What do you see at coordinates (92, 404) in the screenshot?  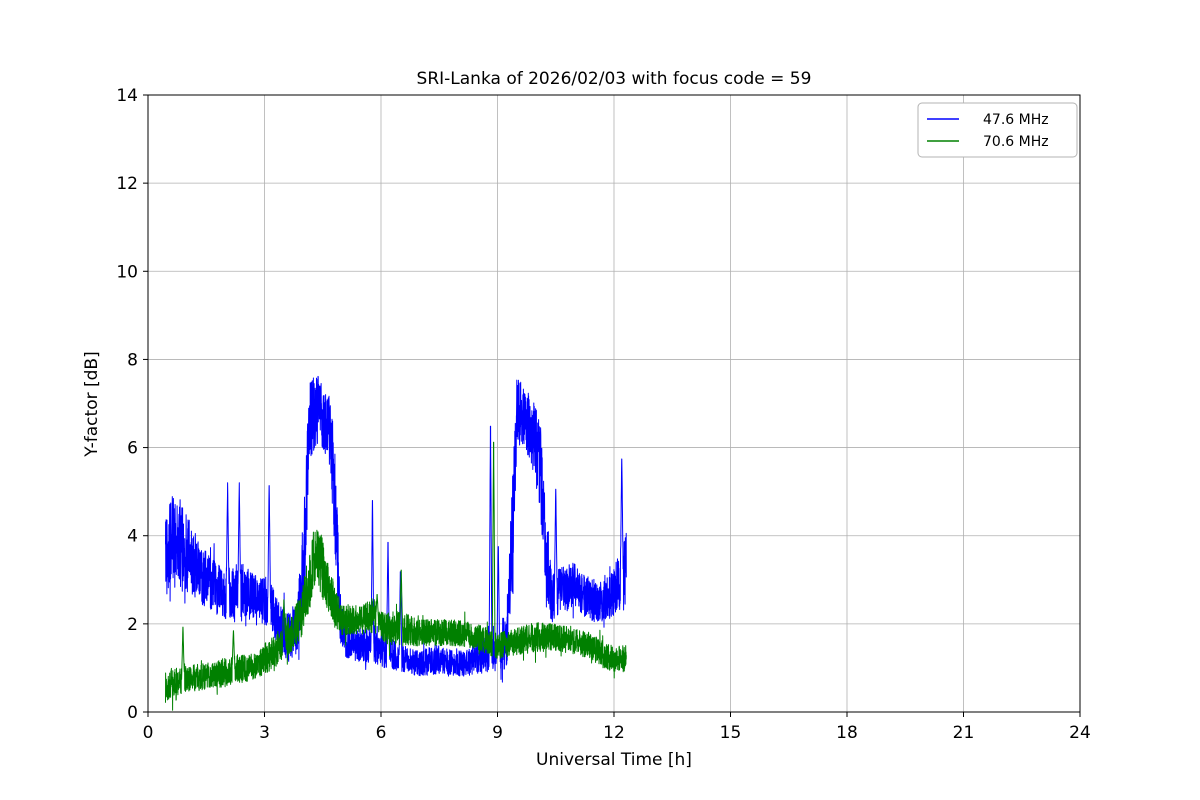 I see `y-axis-label: Y-factor [dB]` at bounding box center [92, 404].